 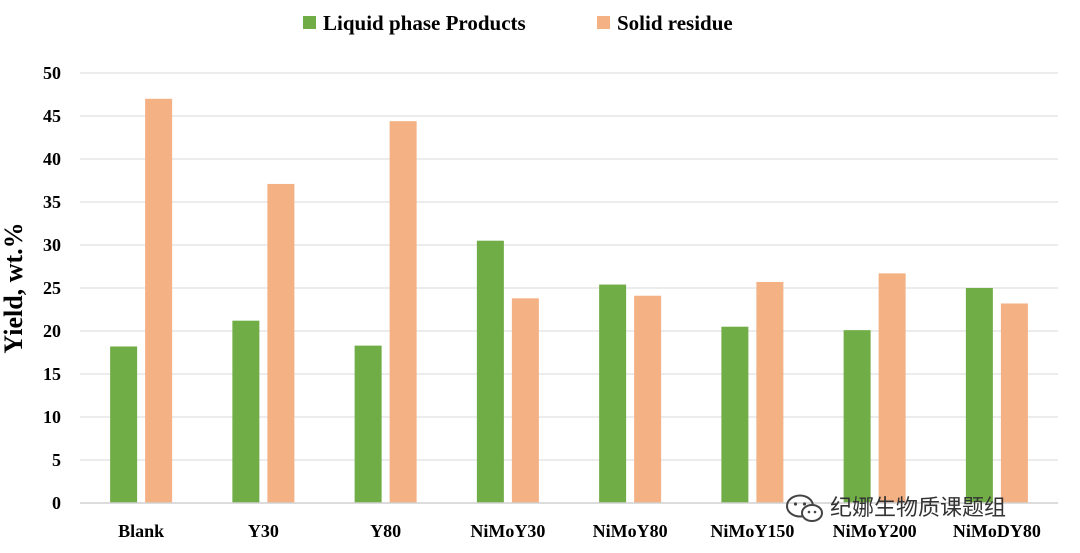 What do you see at coordinates (735, 414) in the screenshot?
I see `bar-liquid-nimoy150` at bounding box center [735, 414].